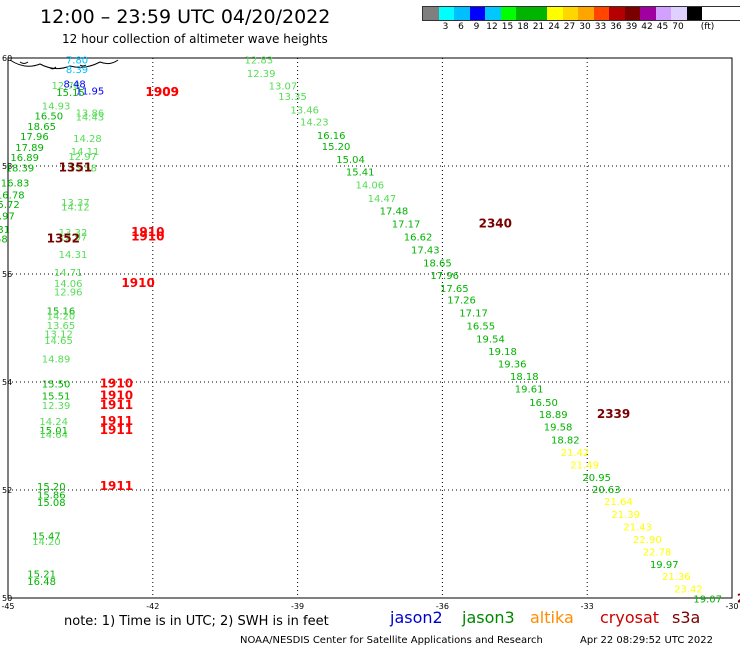  Describe the element at coordinates (686, 617) in the screenshot. I see `satellite-label-s3a: s3a` at that location.